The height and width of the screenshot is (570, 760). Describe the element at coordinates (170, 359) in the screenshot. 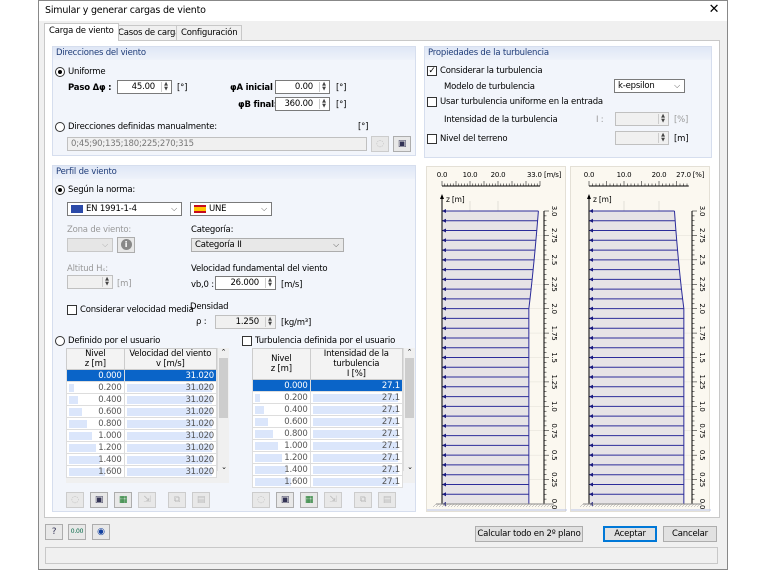

I see `column-header: Velocidad del viento v [m/s]` at that location.